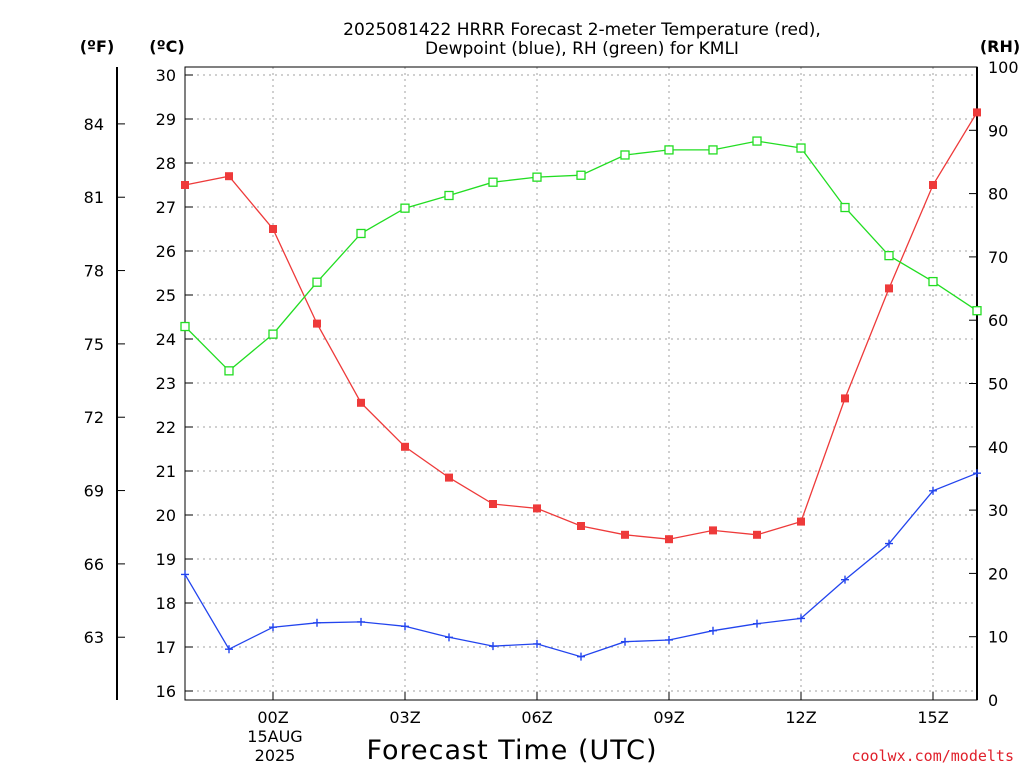 Image resolution: width=1024 pixels, height=768 pixels. I want to click on x-tick-label: 00Z, so click(272, 717).